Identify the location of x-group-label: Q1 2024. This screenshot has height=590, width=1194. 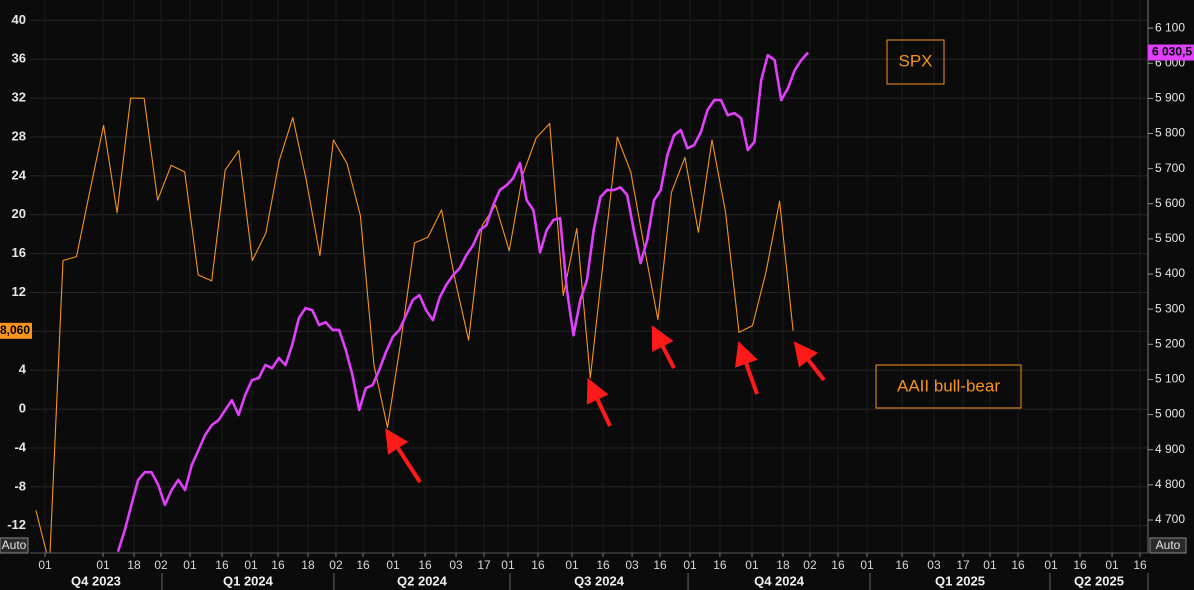
(248, 580).